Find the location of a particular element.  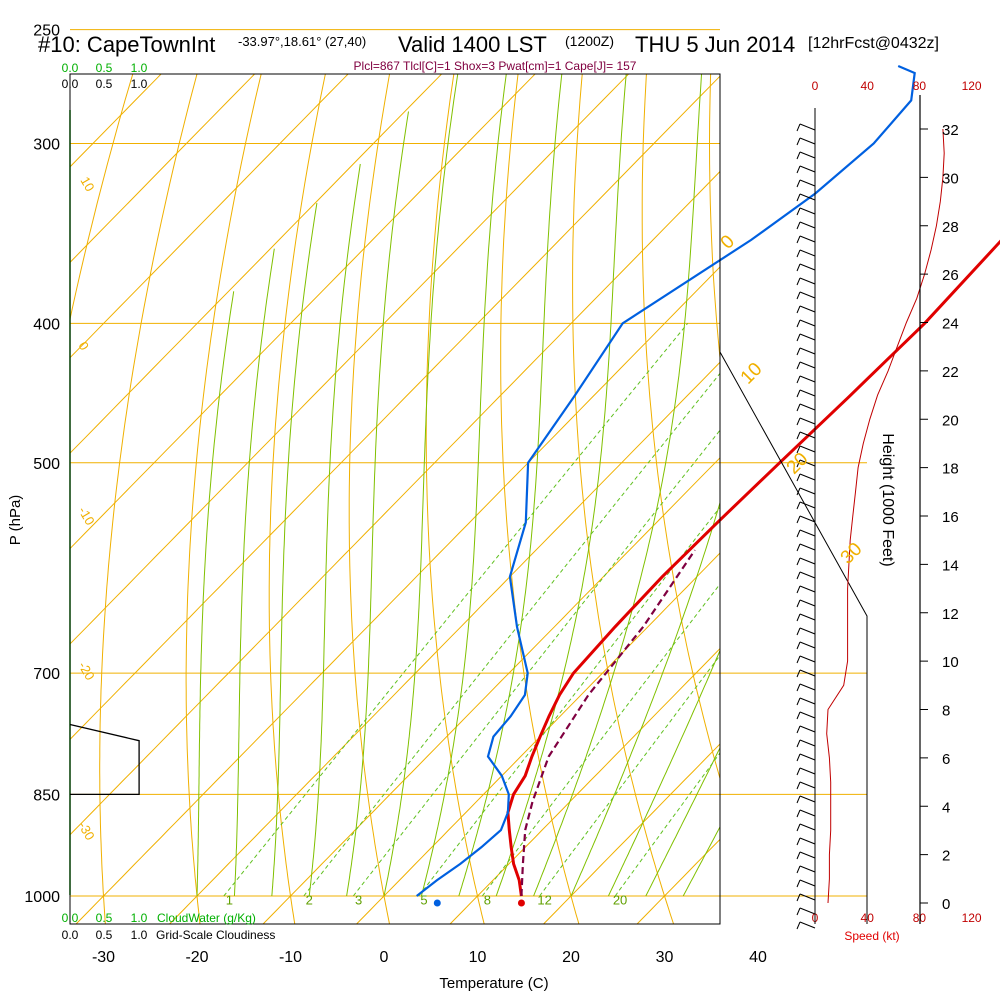

dry-adiabat--40 is located at coordinates (102, 198).